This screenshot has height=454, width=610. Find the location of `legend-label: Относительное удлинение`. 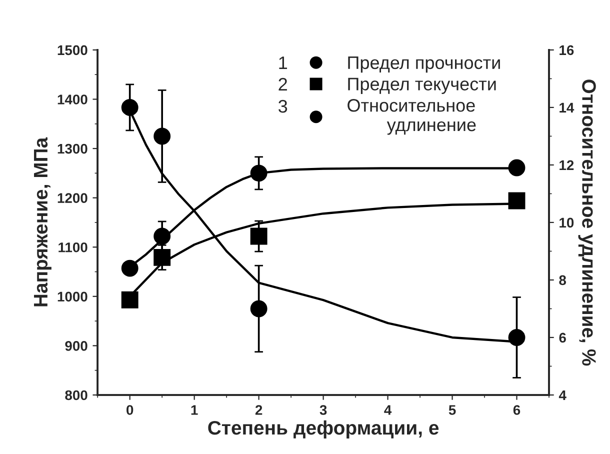

legend-label: Относительное удлинение is located at coordinates (412, 117).